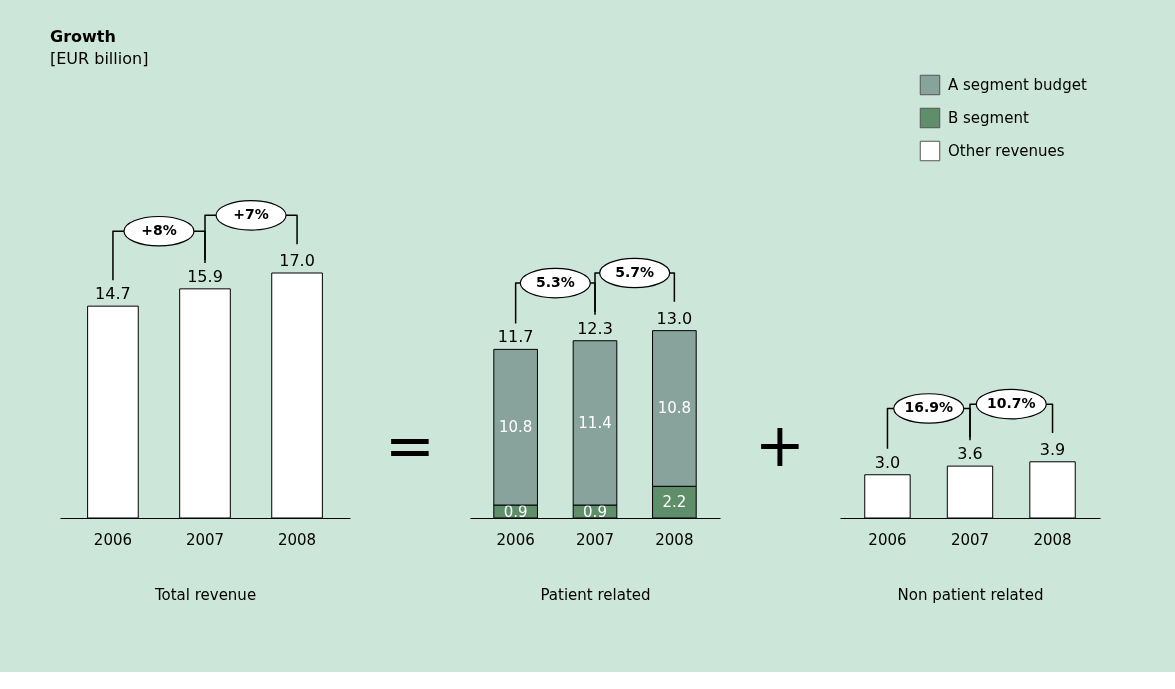  What do you see at coordinates (515, 337) in the screenshot?
I see `total-label: 11.7` at bounding box center [515, 337].